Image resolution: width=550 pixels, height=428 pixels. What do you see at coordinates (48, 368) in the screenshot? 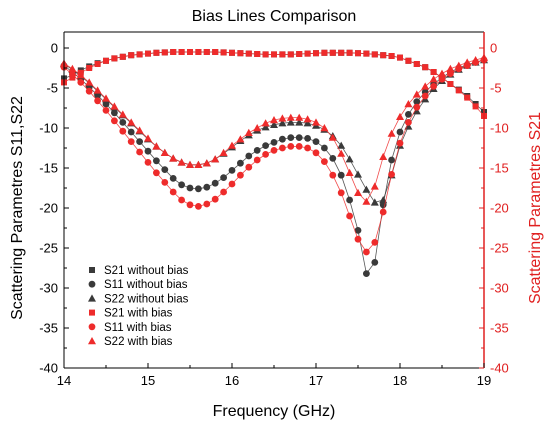
I see `y-tick-label-left: -40` at bounding box center [48, 368].